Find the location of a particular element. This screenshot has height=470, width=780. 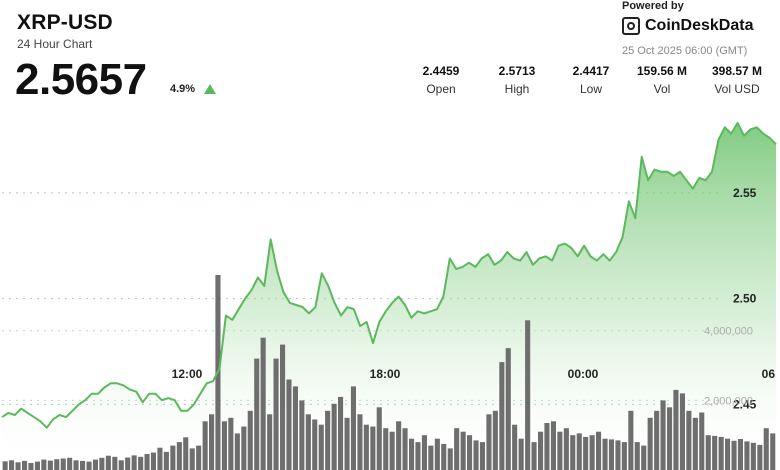

x-tick-label: 18:00 is located at coordinates (385, 374).